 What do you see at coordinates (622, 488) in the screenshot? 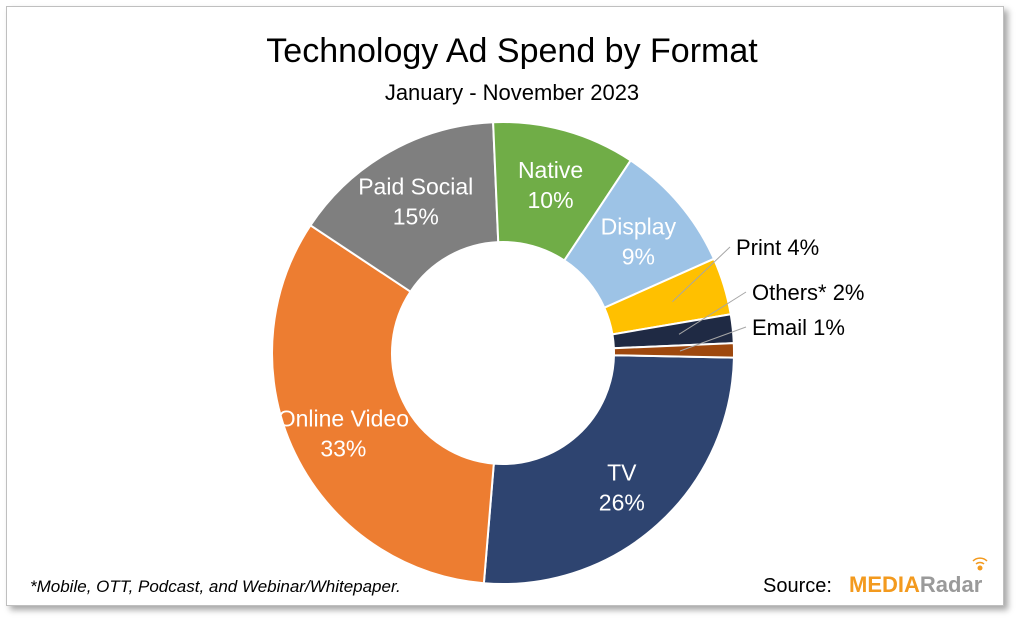
I see `slice-label-tv: TV 26%` at bounding box center [622, 488].